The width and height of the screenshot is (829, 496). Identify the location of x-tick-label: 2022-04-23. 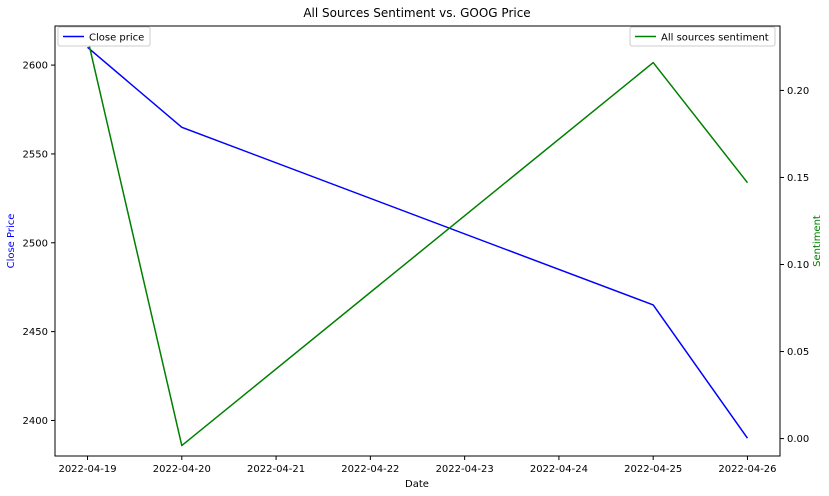
(465, 469).